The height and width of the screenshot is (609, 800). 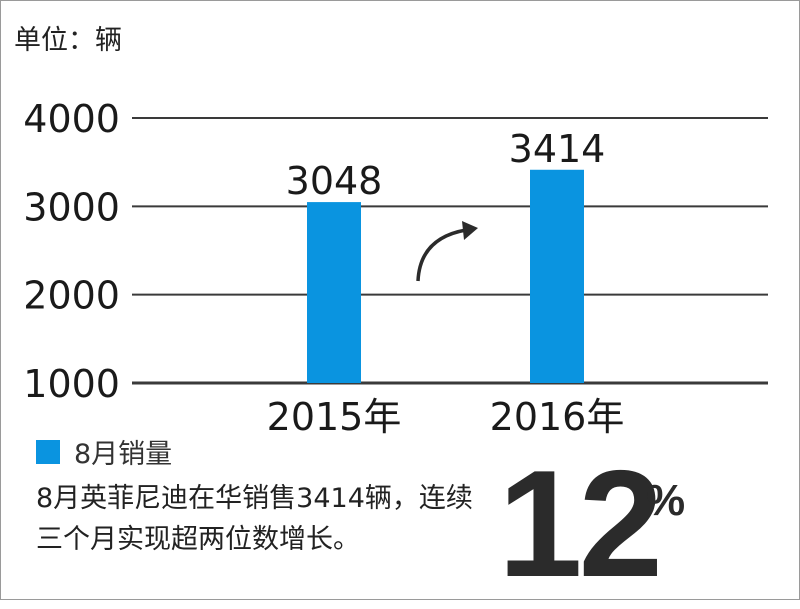 What do you see at coordinates (123, 454) in the screenshot?
I see `legend-label: 8月销量` at bounding box center [123, 454].